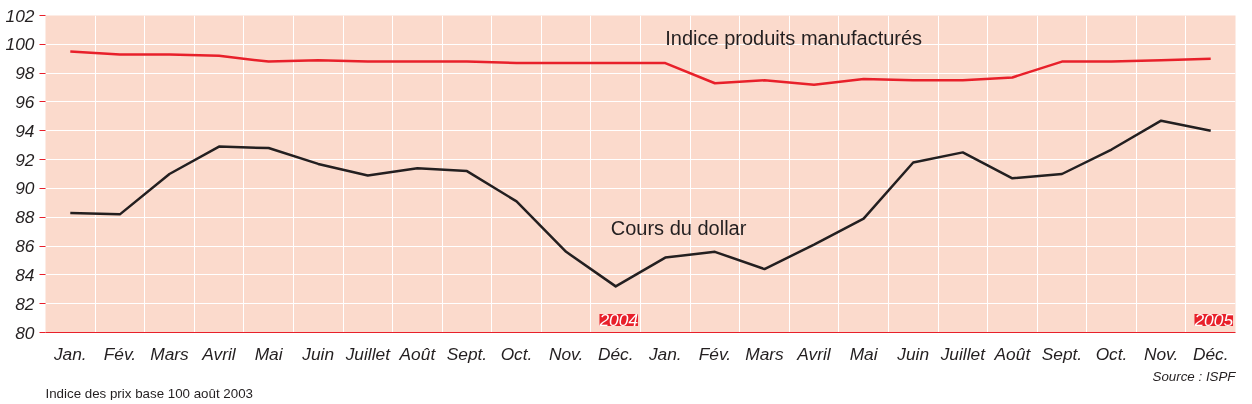 This screenshot has width=1252, height=404. I want to click on y-tick-label: 96, so click(25, 101).